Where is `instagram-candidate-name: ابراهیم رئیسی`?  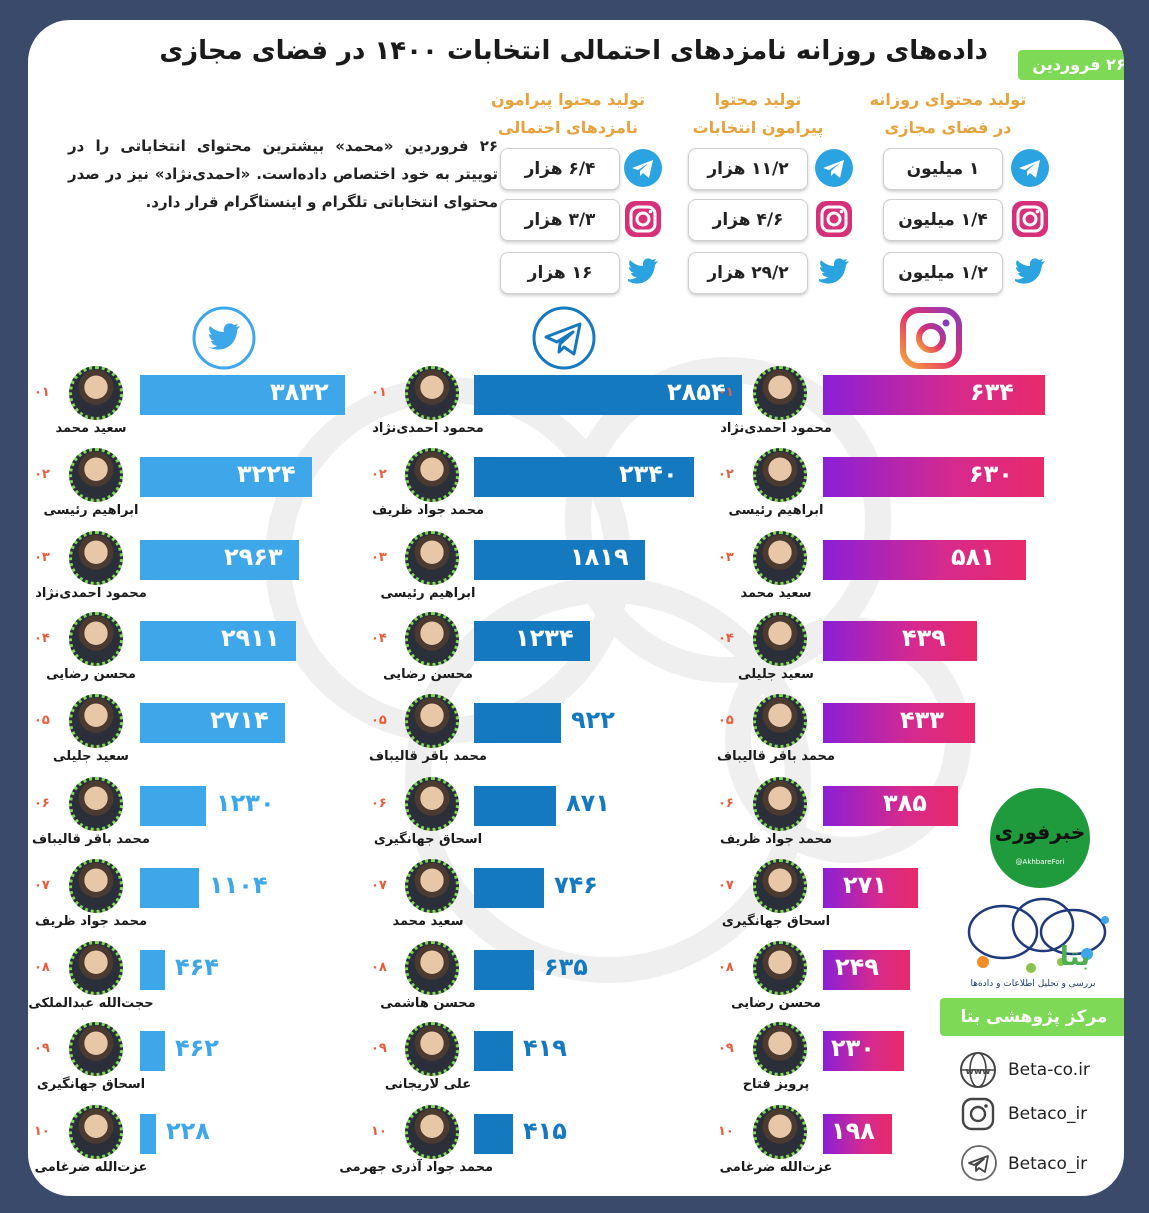 instagram-candidate-name: ابراهیم رئیسی is located at coordinates (776, 510).